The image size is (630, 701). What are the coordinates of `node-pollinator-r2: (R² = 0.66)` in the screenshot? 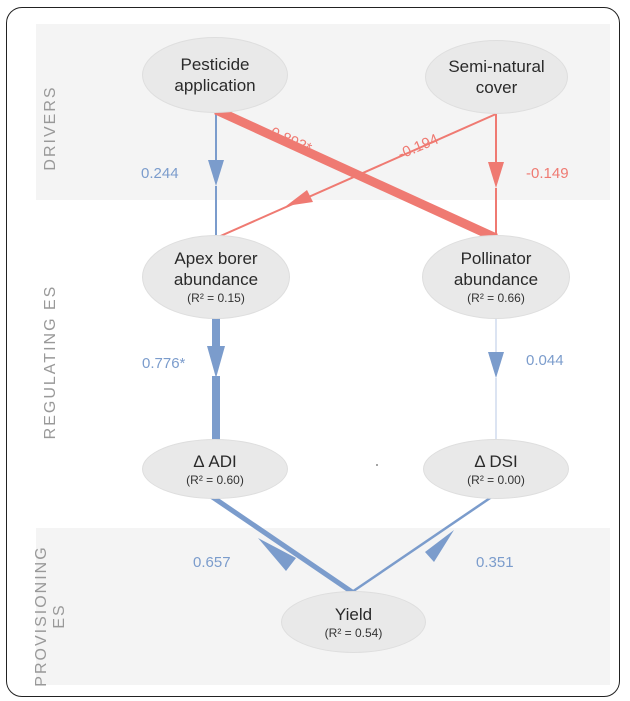 It's located at (496, 298).